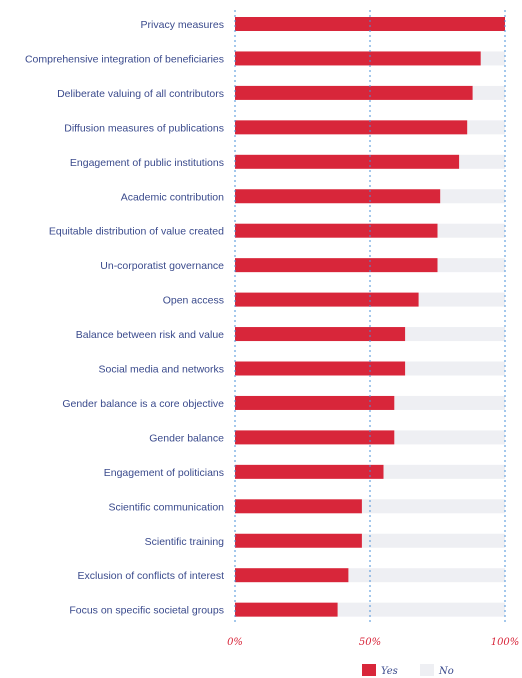  Describe the element at coordinates (389, 671) in the screenshot. I see `legend-label-yes: Yes` at that location.